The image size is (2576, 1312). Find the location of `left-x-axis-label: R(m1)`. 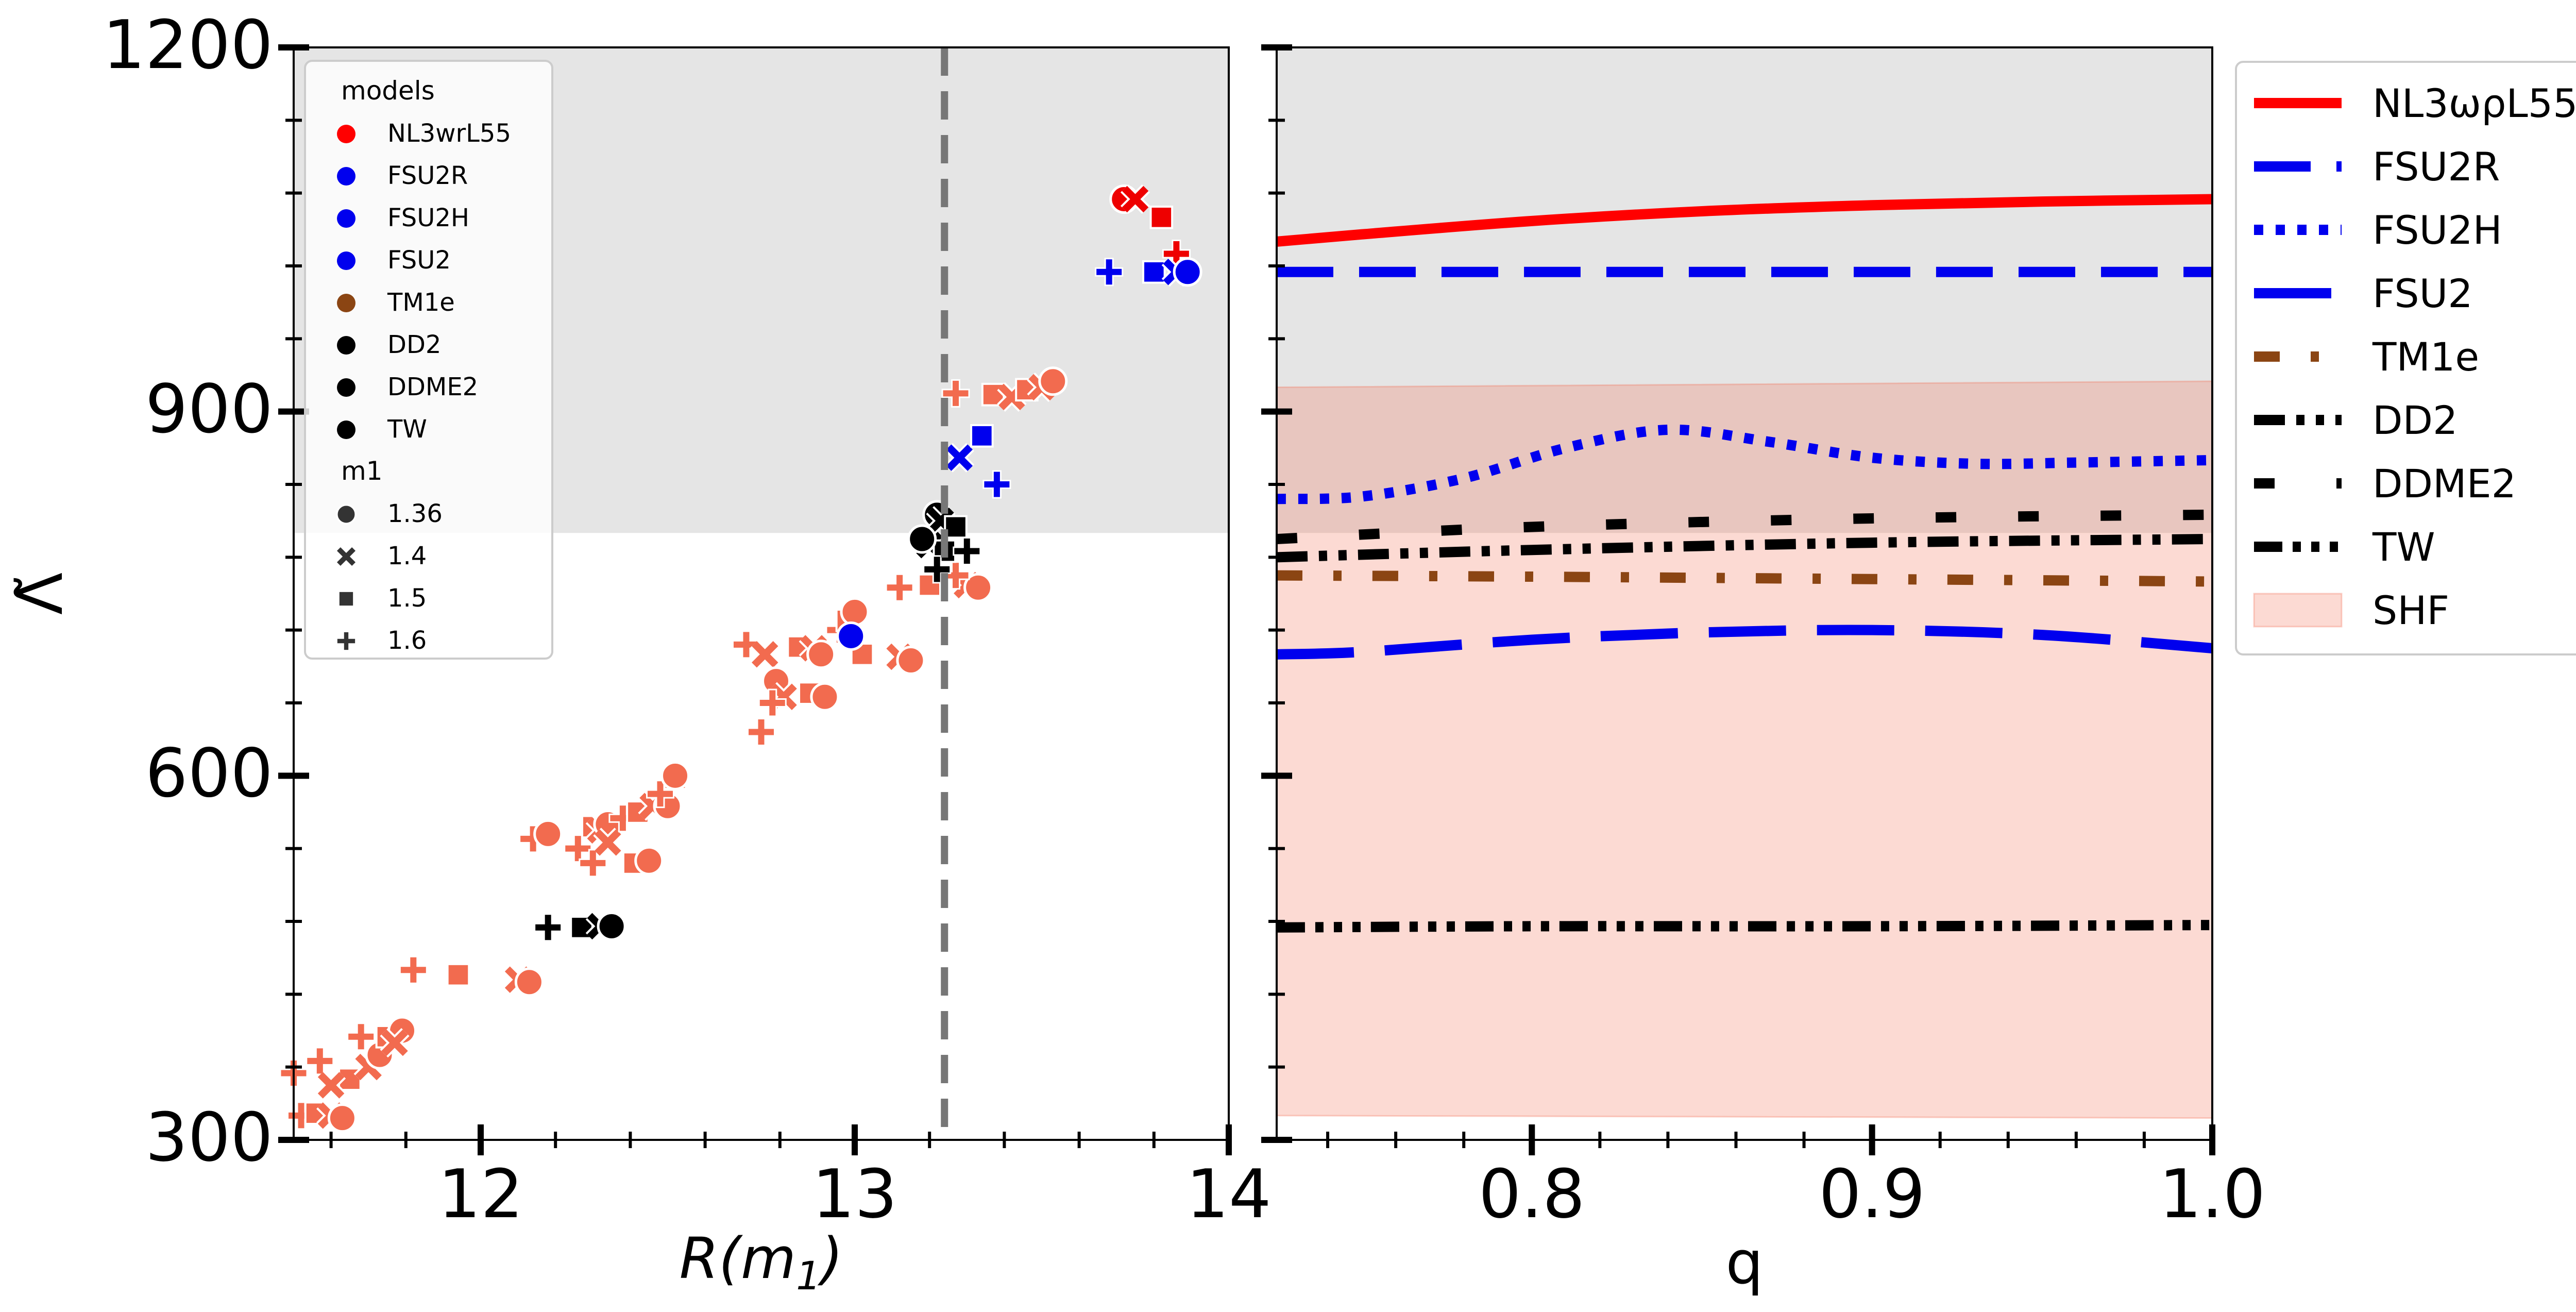

left-x-axis-label: R(m1) is located at coordinates (761, 1262).